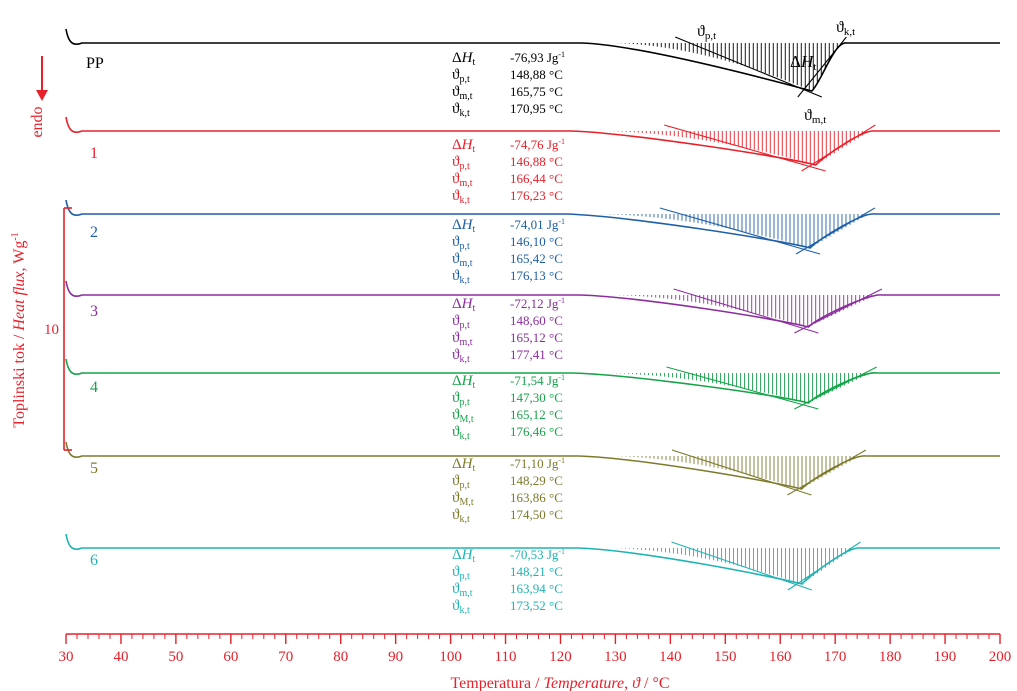  I want to click on pp-area-label: ΔHt, so click(803, 62).